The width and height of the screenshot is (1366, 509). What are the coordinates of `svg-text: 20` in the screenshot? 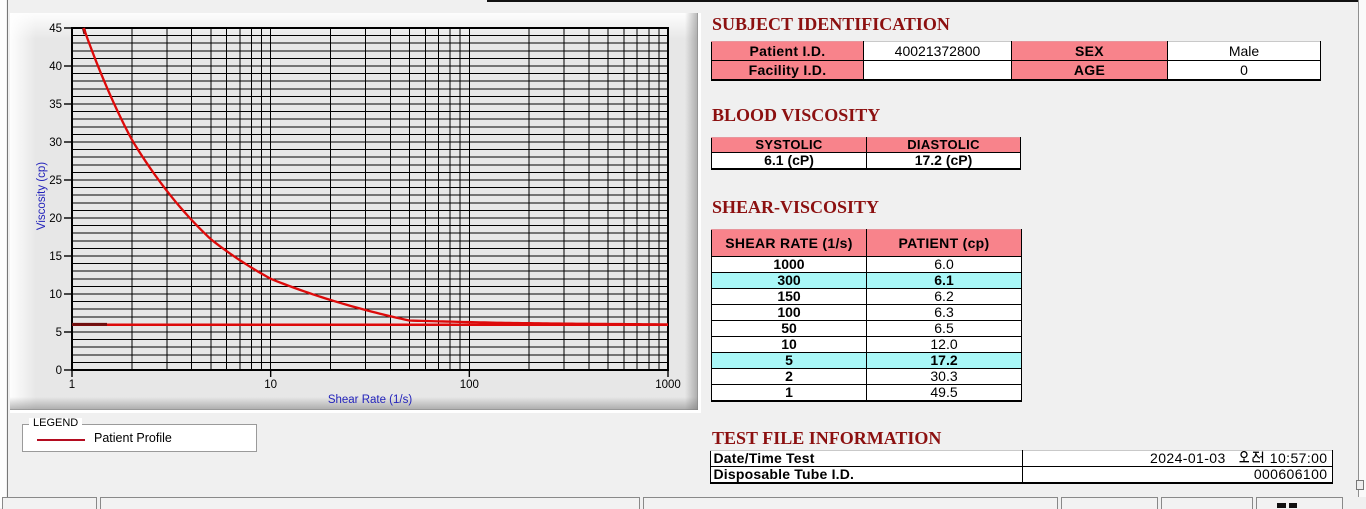 It's located at (55, 219).